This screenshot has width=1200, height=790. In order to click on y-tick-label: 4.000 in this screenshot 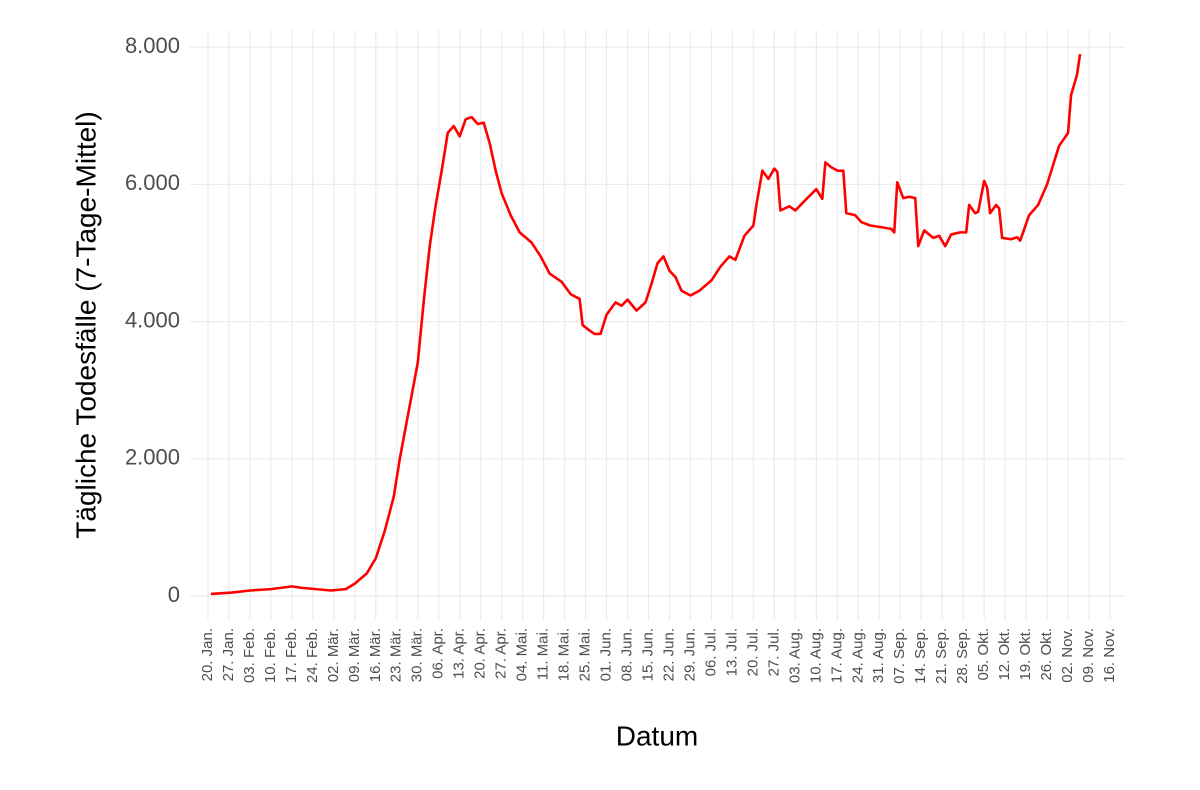, I will do `click(152, 319)`.